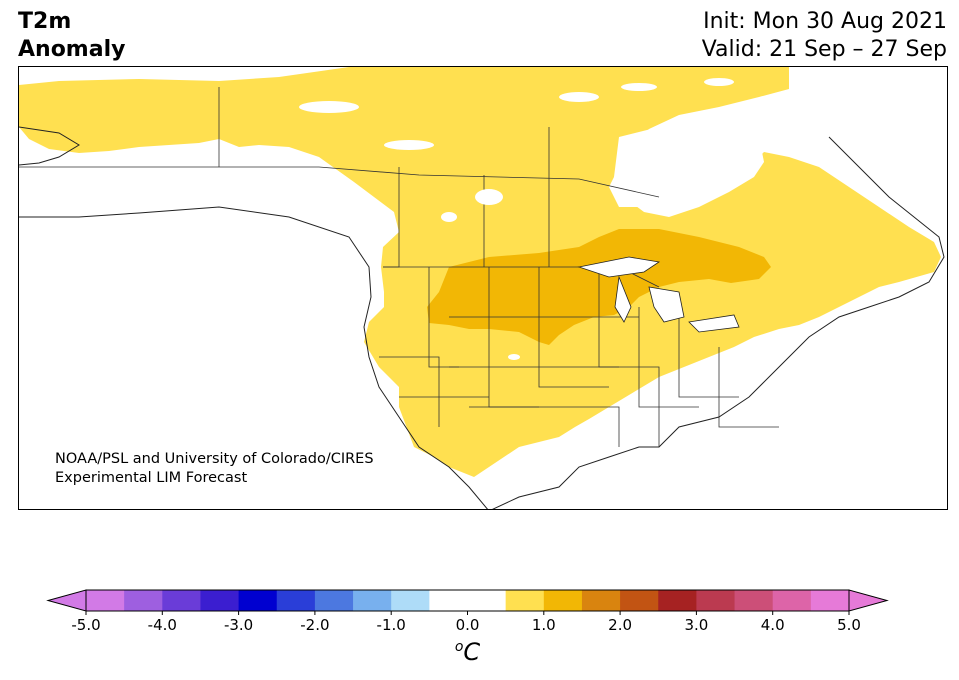 The image size is (959, 680). Describe the element at coordinates (45, 21) in the screenshot. I see `title-variable: T2m` at that location.